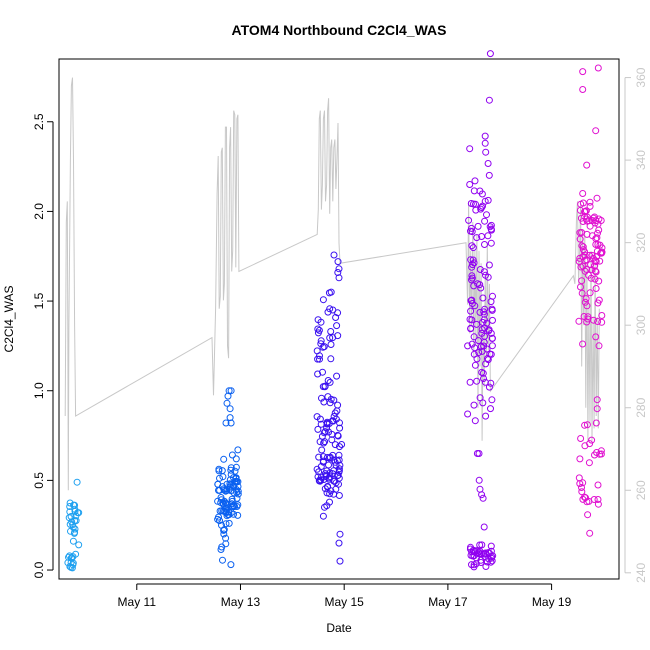 The image size is (650, 650). Describe the element at coordinates (339, 30) in the screenshot. I see `chart-title: ATOM4 Northbound C2Cl4_WAS` at that location.